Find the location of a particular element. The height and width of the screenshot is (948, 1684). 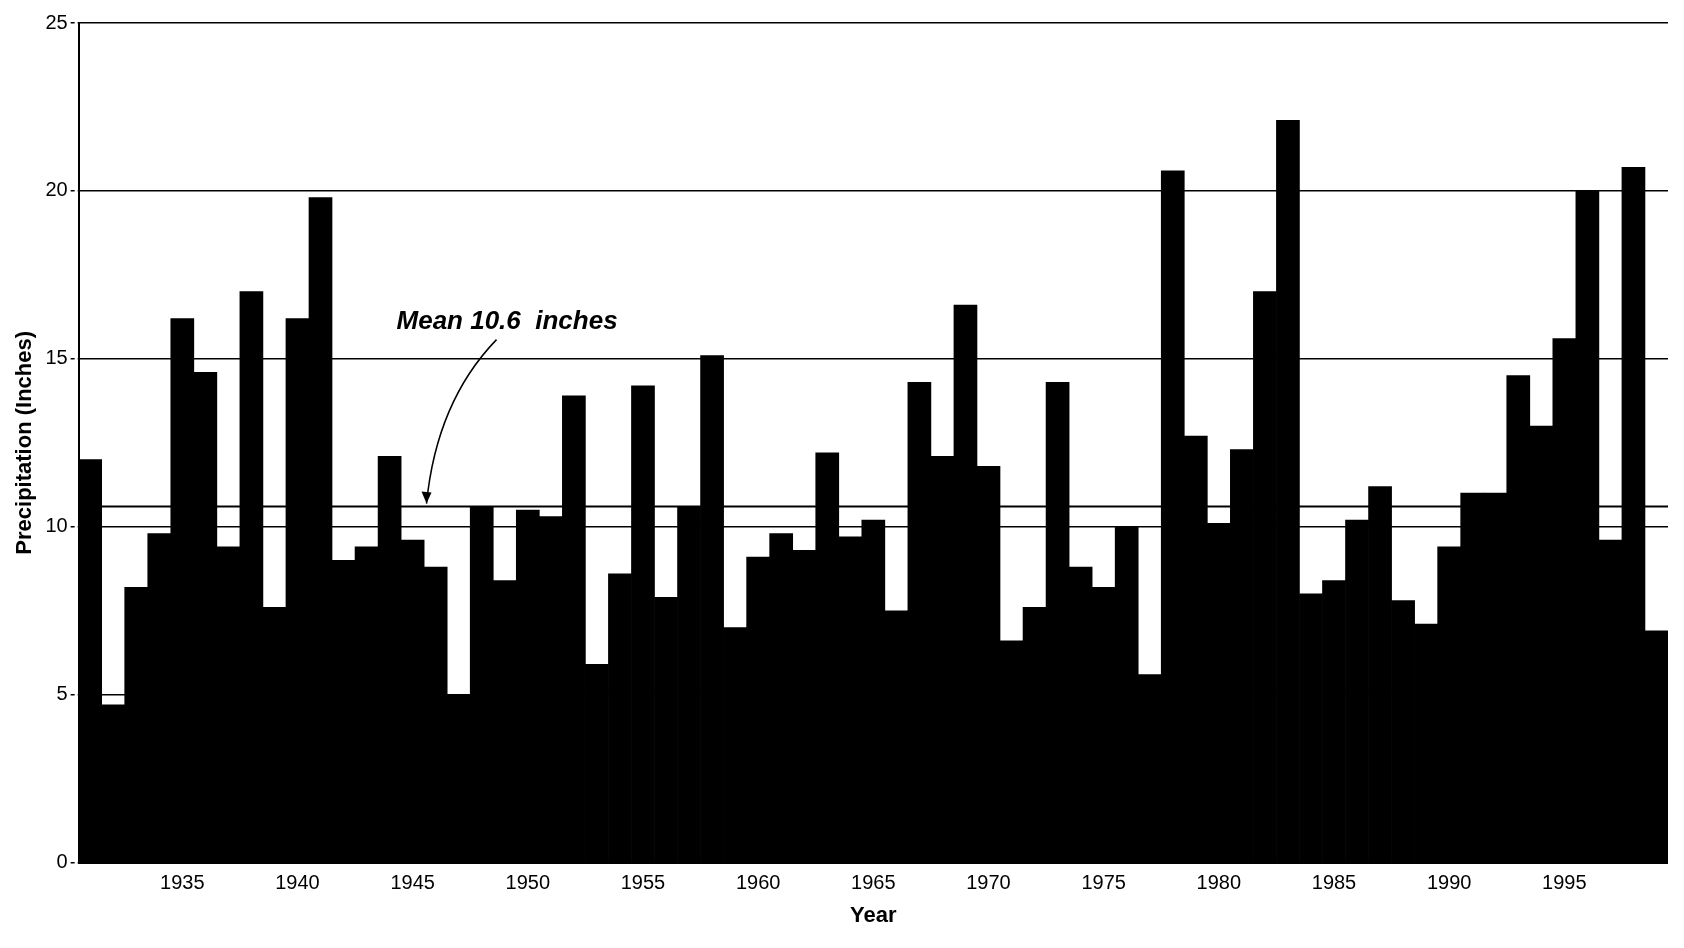

ref-line-label: Mean 10.6 inches is located at coordinates (507, 319).